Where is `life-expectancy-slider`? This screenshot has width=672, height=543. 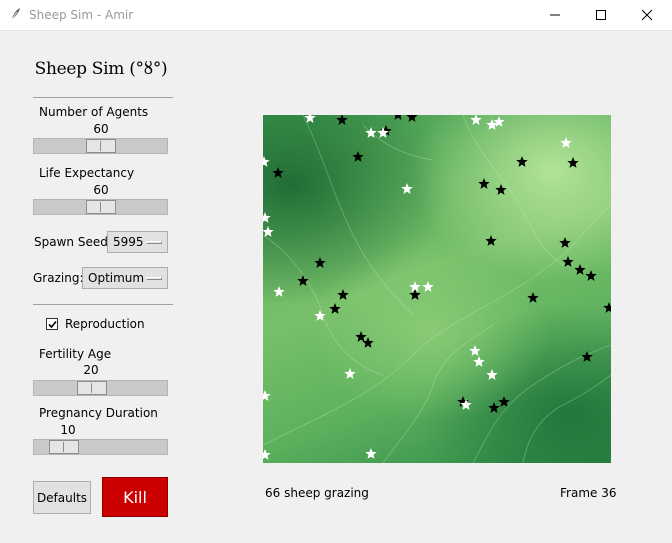 life-expectancy-slider is located at coordinates (100, 207).